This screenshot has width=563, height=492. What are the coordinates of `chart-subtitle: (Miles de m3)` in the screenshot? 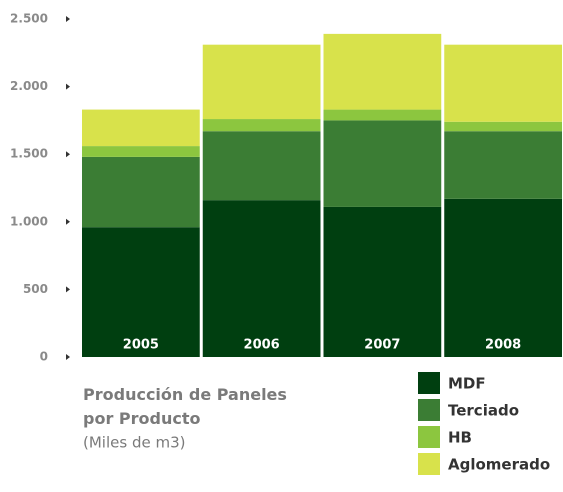 It's located at (134, 443).